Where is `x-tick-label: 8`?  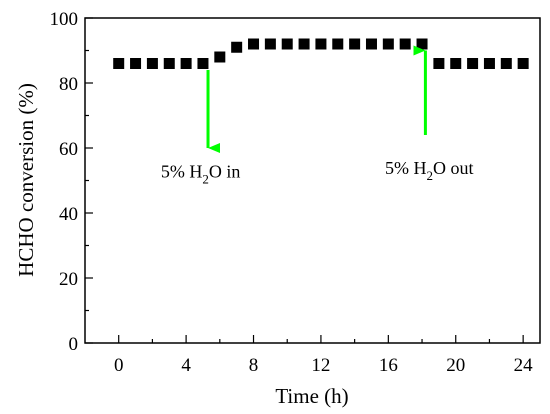 x-tick-label: 8 is located at coordinates (254, 365).